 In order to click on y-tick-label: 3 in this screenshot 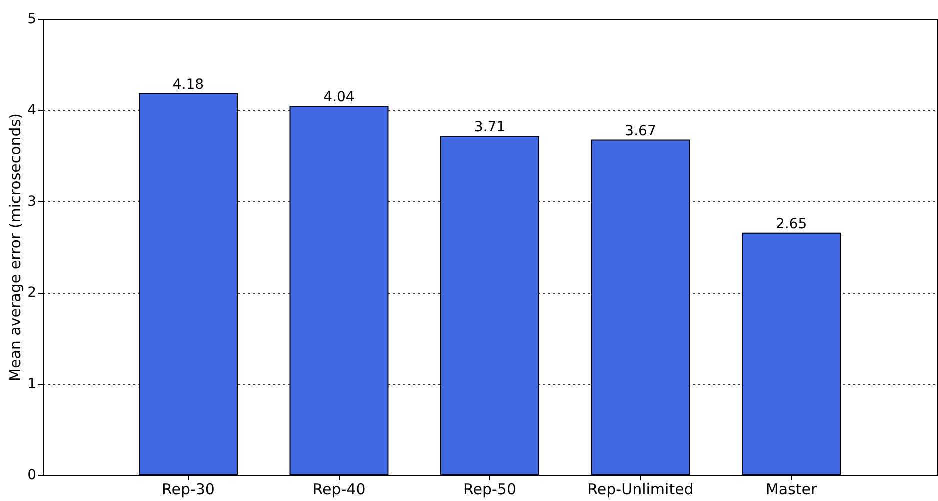, I will do `click(32, 202)`.